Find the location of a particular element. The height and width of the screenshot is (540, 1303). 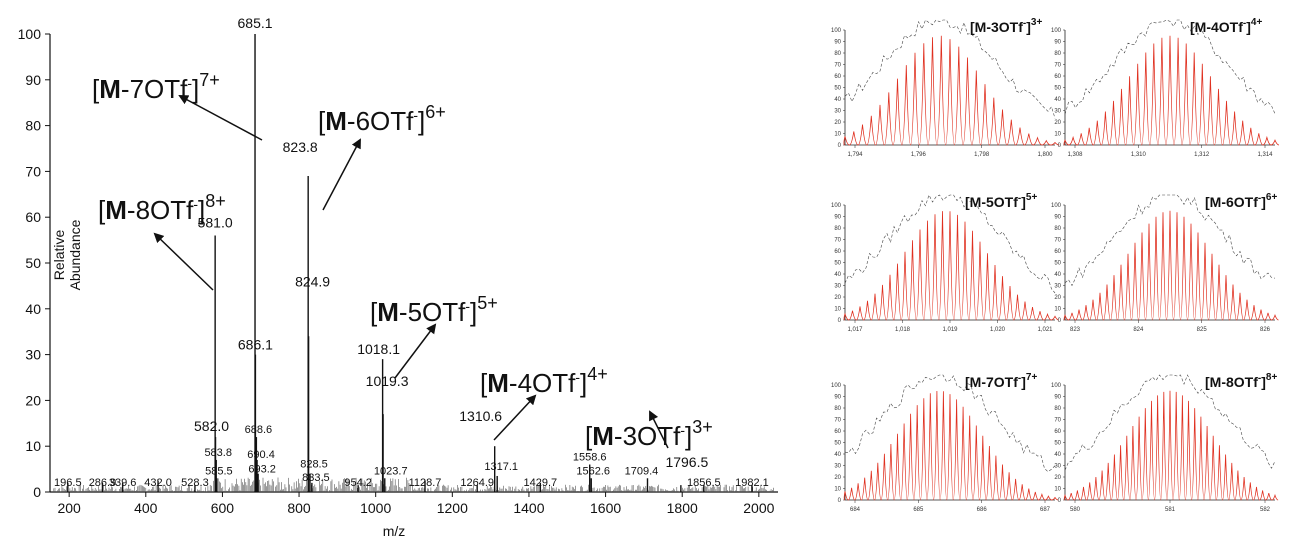

iso-title-base: [M-8OTf is located at coordinates (1231, 382).